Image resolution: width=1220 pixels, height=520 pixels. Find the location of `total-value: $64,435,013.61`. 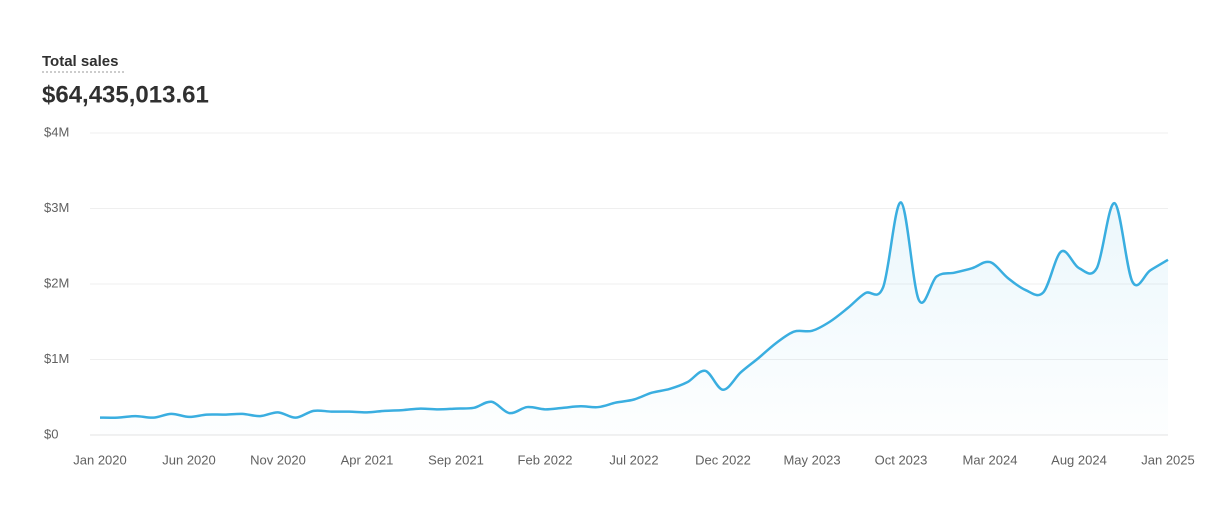

total-value: $64,435,013.61 is located at coordinates (125, 94).